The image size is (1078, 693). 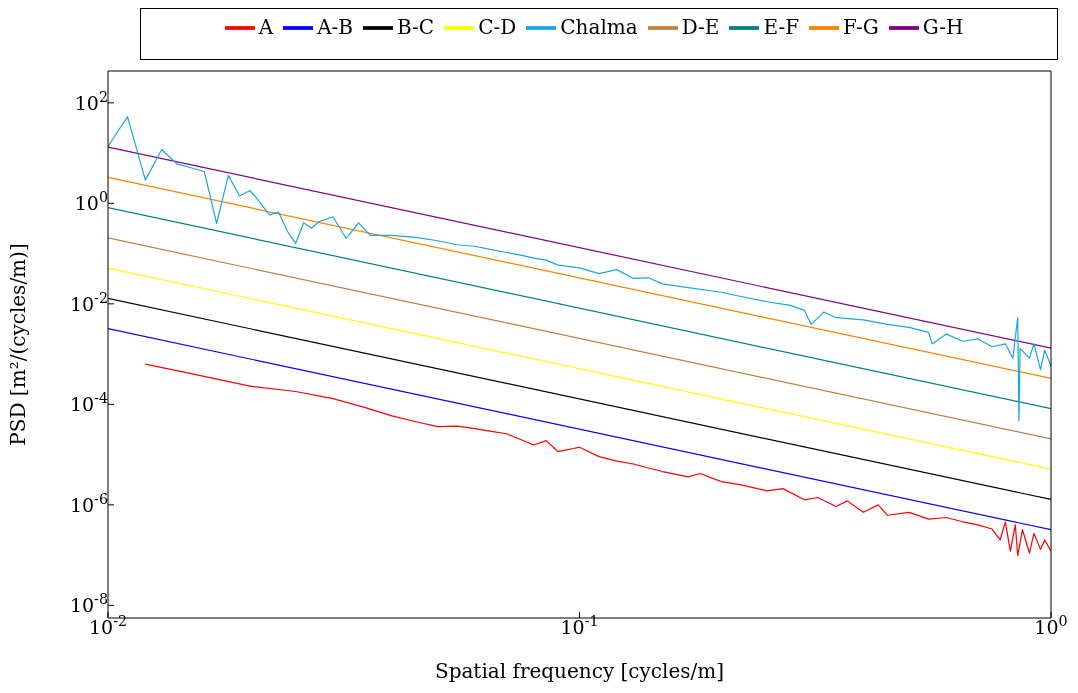 I want to click on y-axis-title: PSD [m²/(cycles/m)], so click(x=18, y=344).